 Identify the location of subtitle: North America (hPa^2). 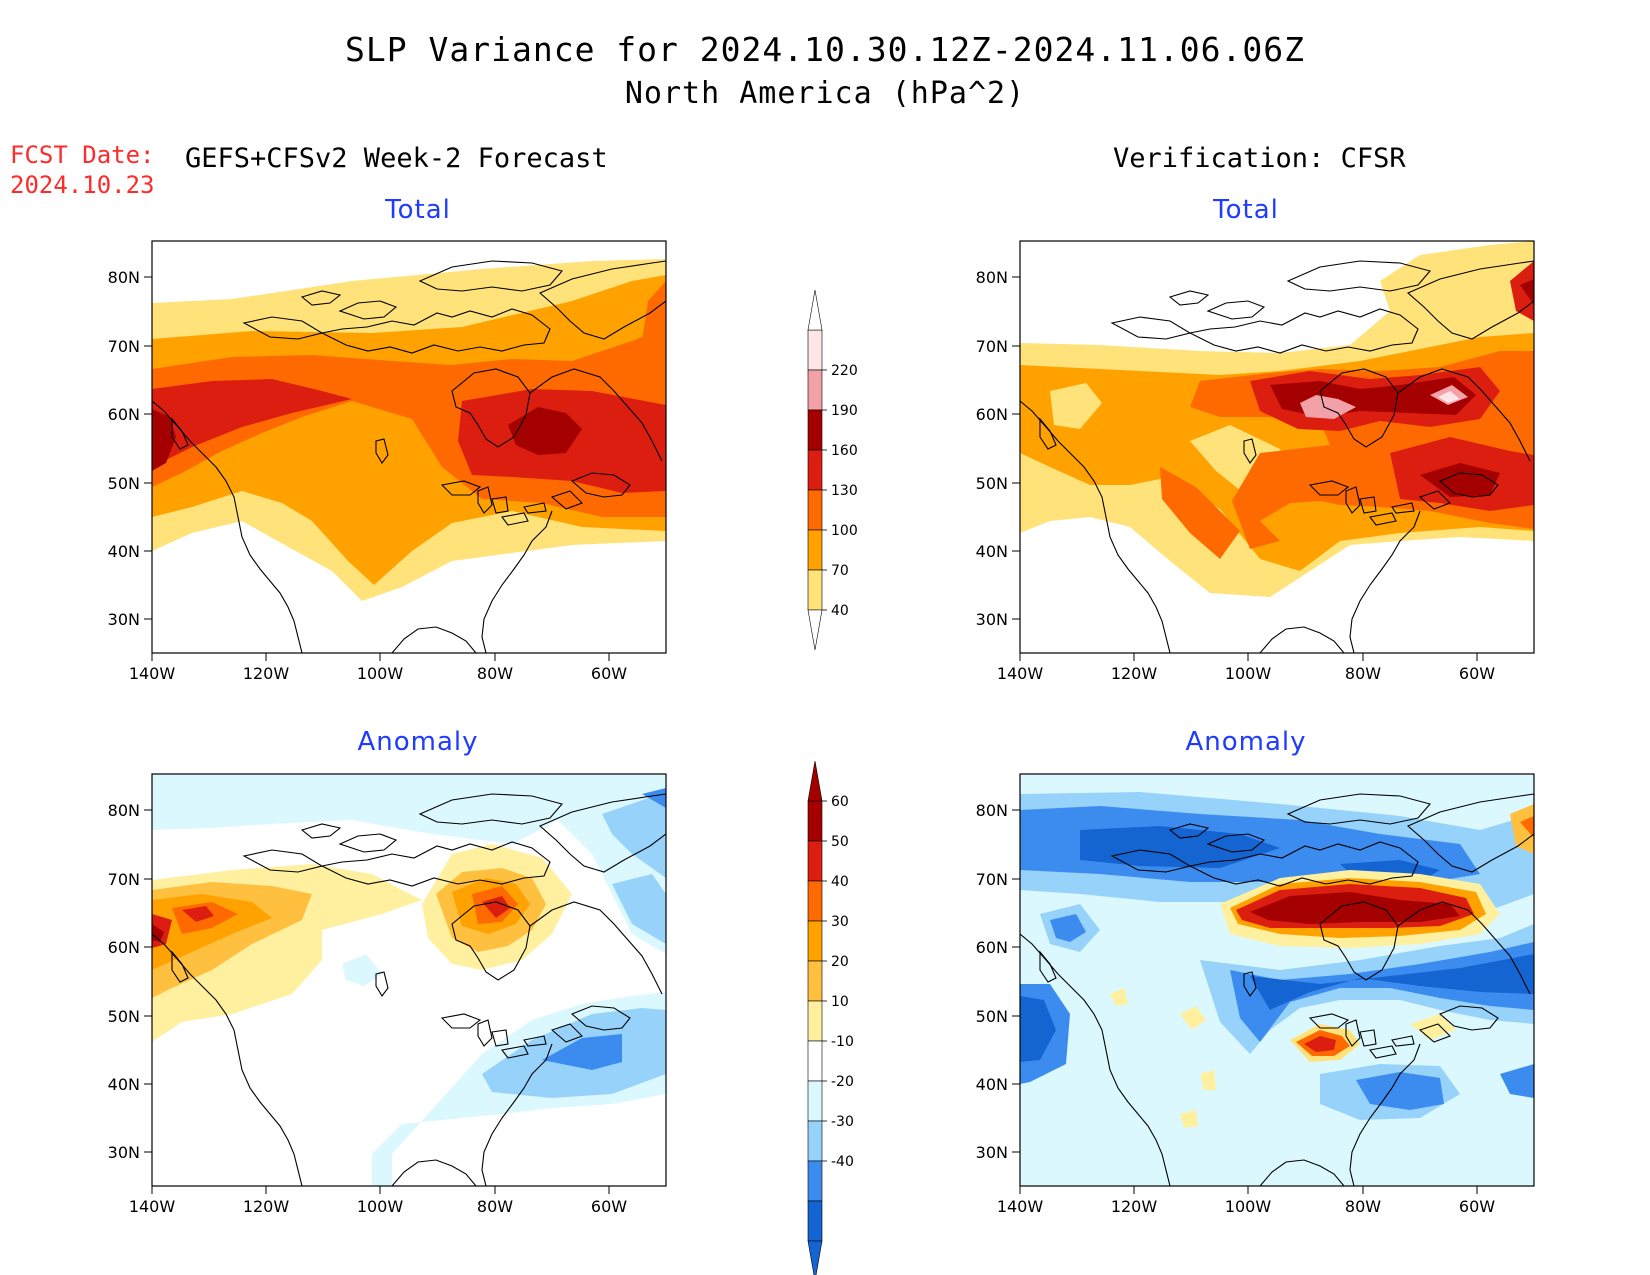
(825, 93).